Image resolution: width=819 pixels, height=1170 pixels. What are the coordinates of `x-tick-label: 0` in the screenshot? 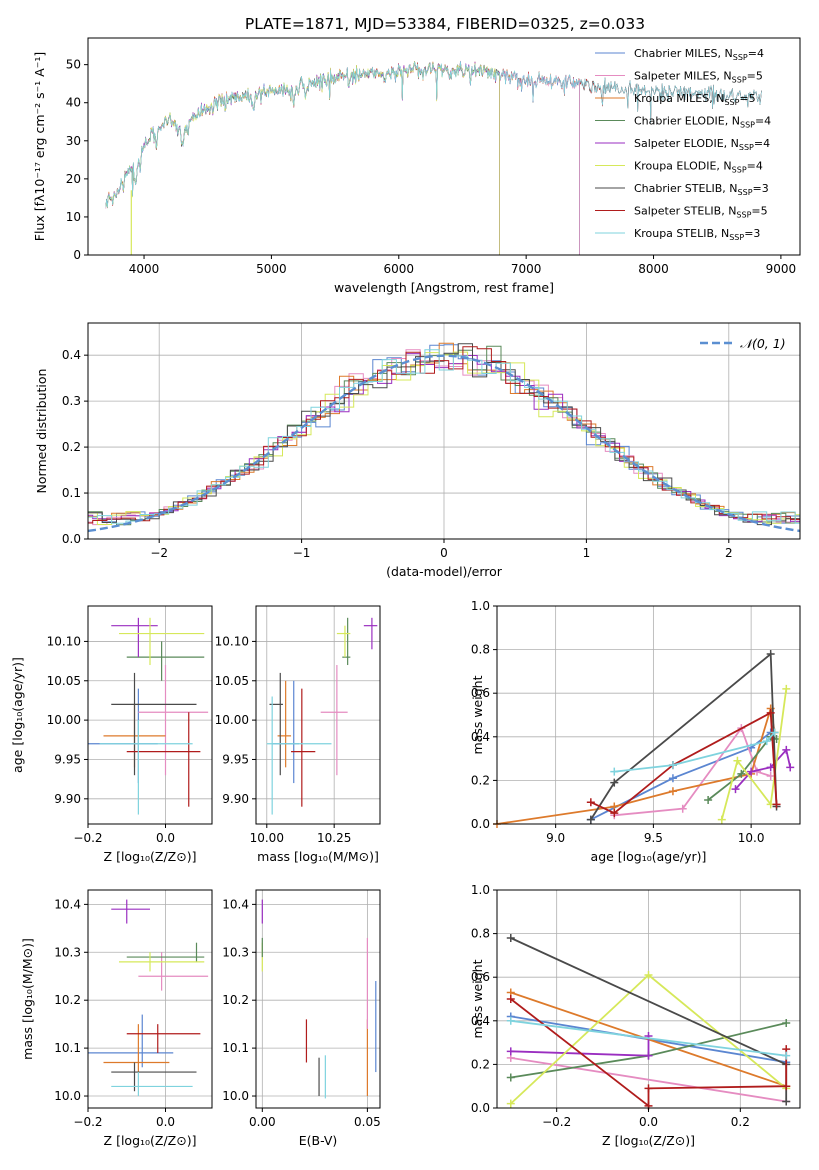 It's located at (444, 553).